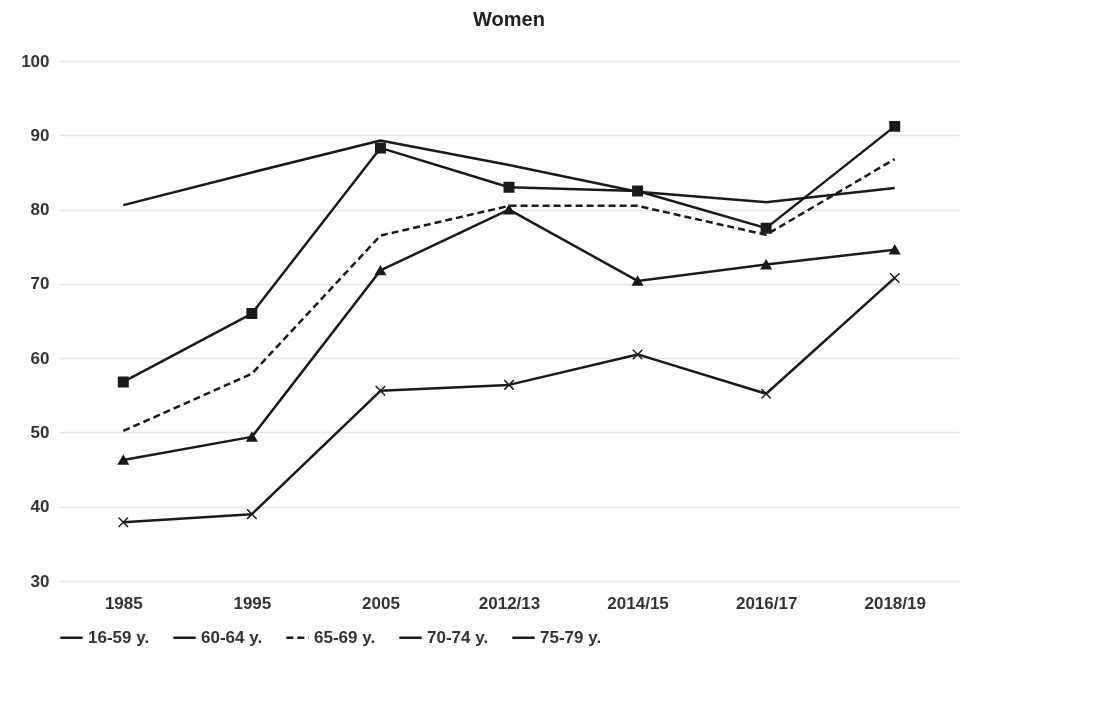 The width and height of the screenshot is (1120, 711). I want to click on legend-label: 16-59 y., so click(119, 637).